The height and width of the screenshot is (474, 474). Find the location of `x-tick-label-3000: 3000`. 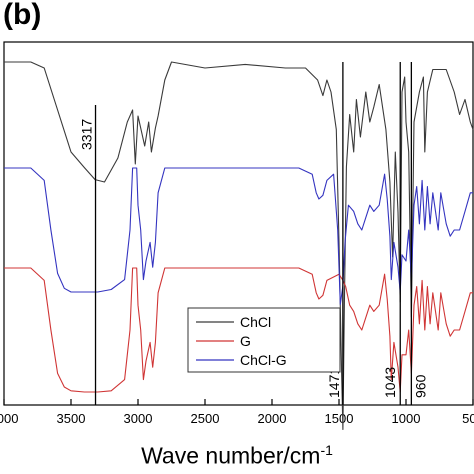

x-tick-label-3000: 3000 is located at coordinates (138, 418).